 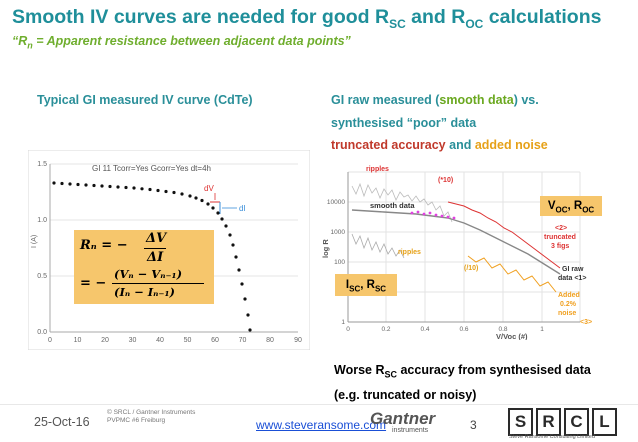 What do you see at coordinates (568, 304) in the screenshot?
I see `ann-02: 0.2%` at bounding box center [568, 304].